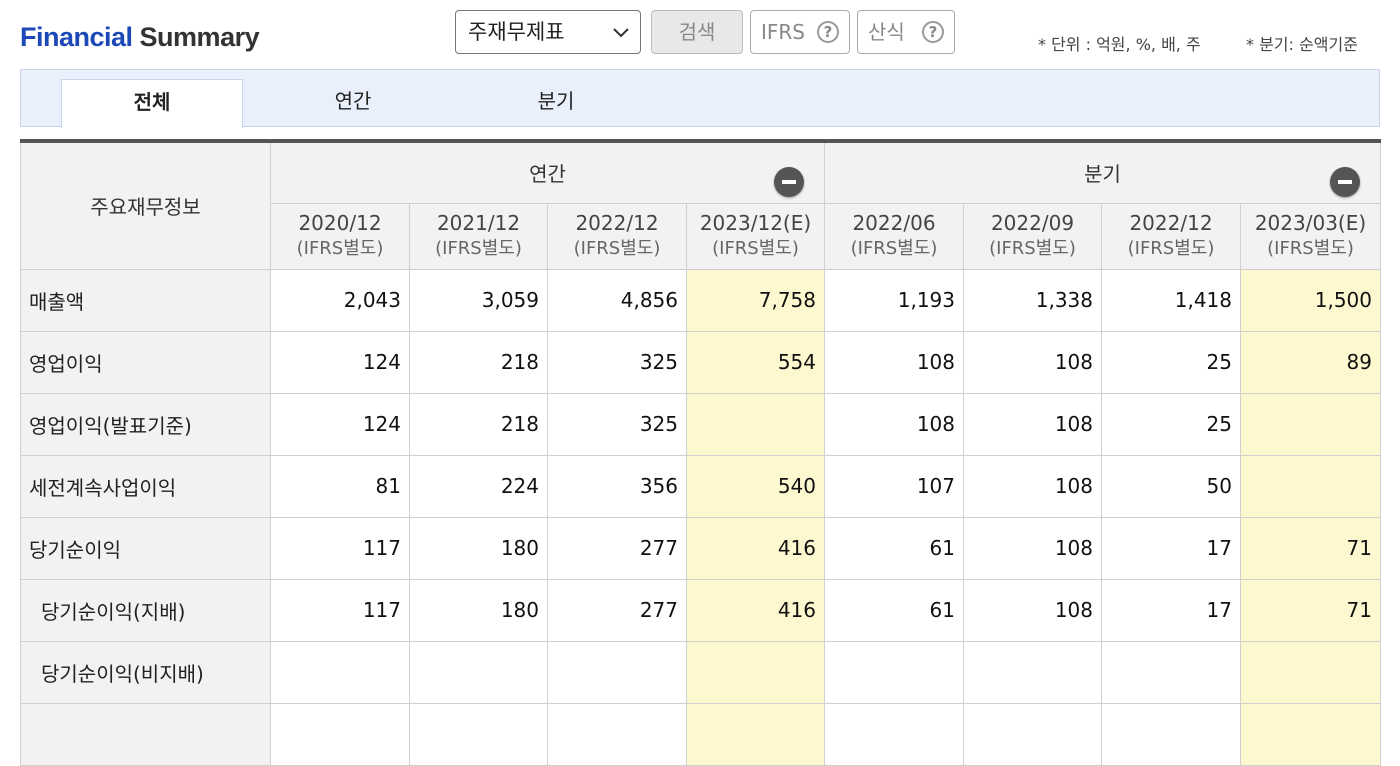 The height and width of the screenshot is (766, 1400). I want to click on formula-label: 산식, so click(886, 32).